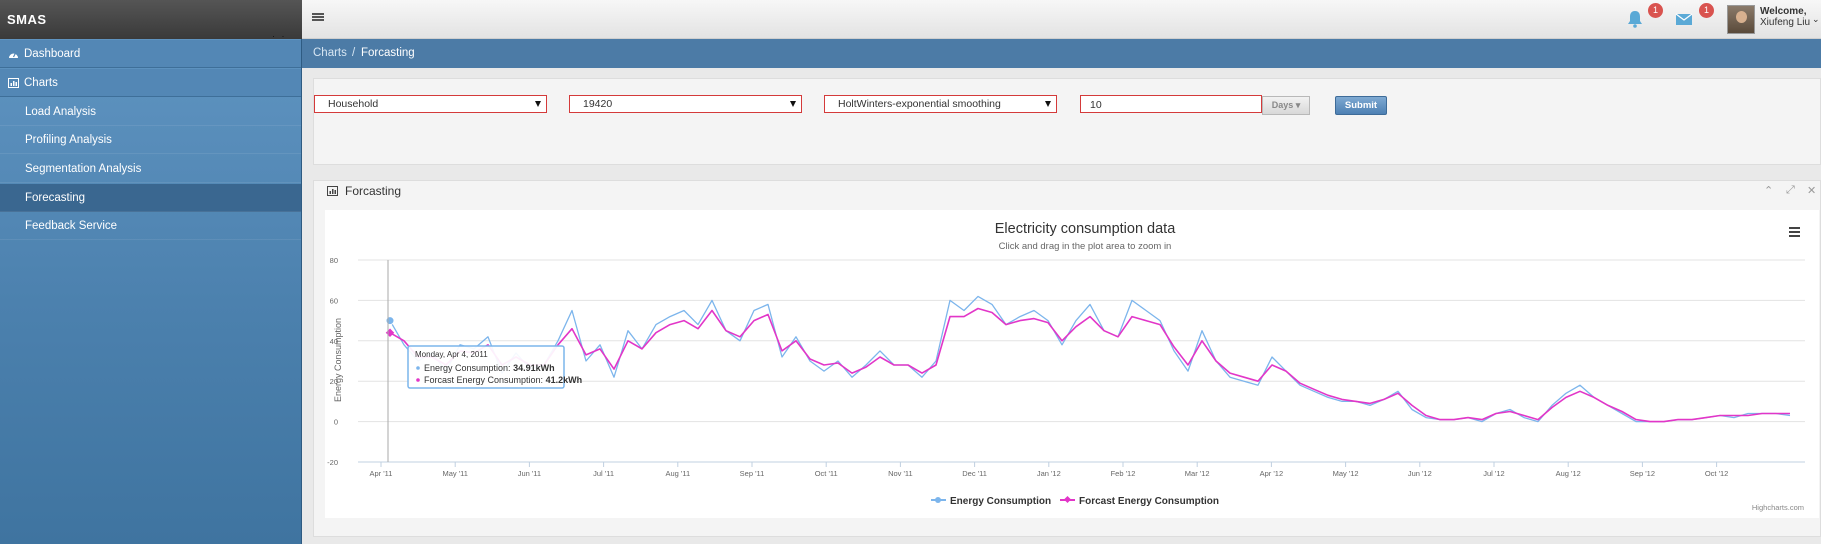 The image size is (1821, 544). I want to click on x-tick-label: Mar '12, so click(1197, 473).